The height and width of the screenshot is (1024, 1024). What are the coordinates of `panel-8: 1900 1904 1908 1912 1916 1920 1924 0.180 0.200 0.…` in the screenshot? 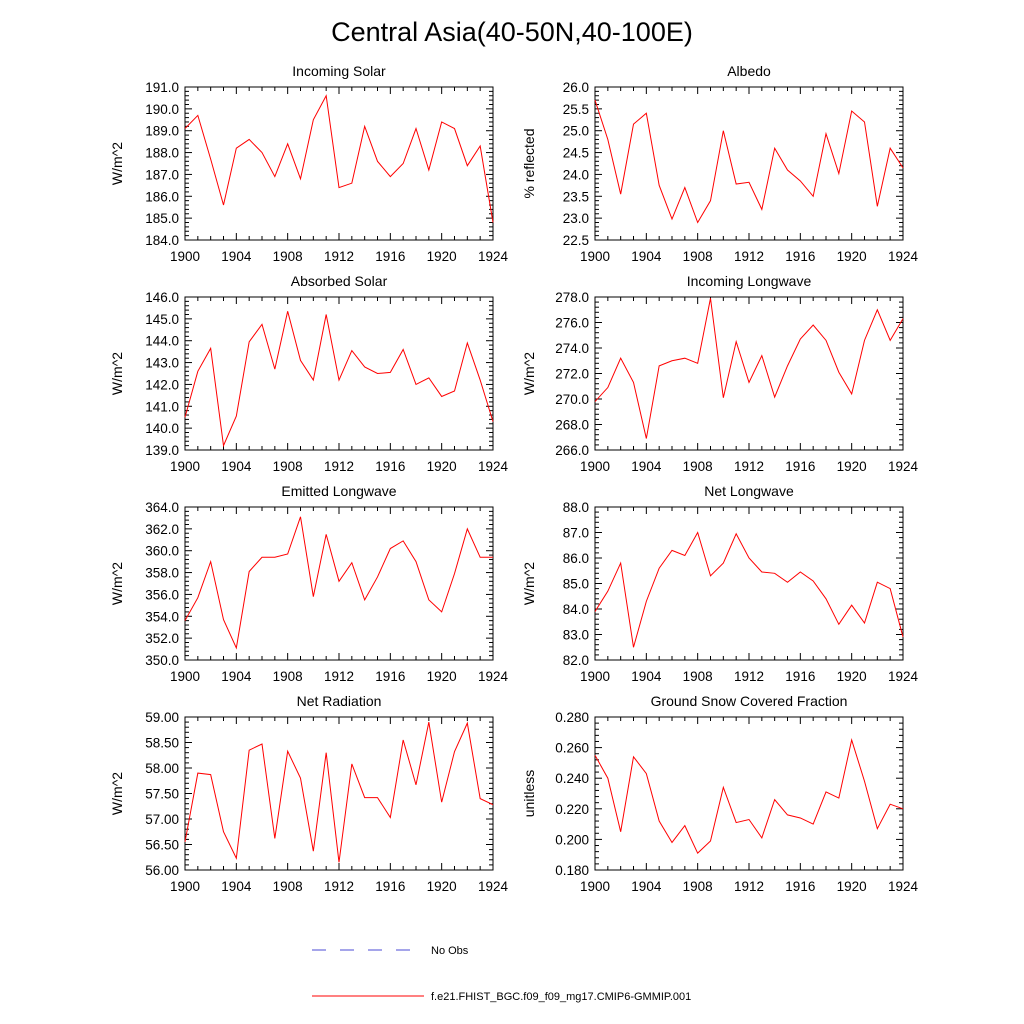 It's located at (720, 793).